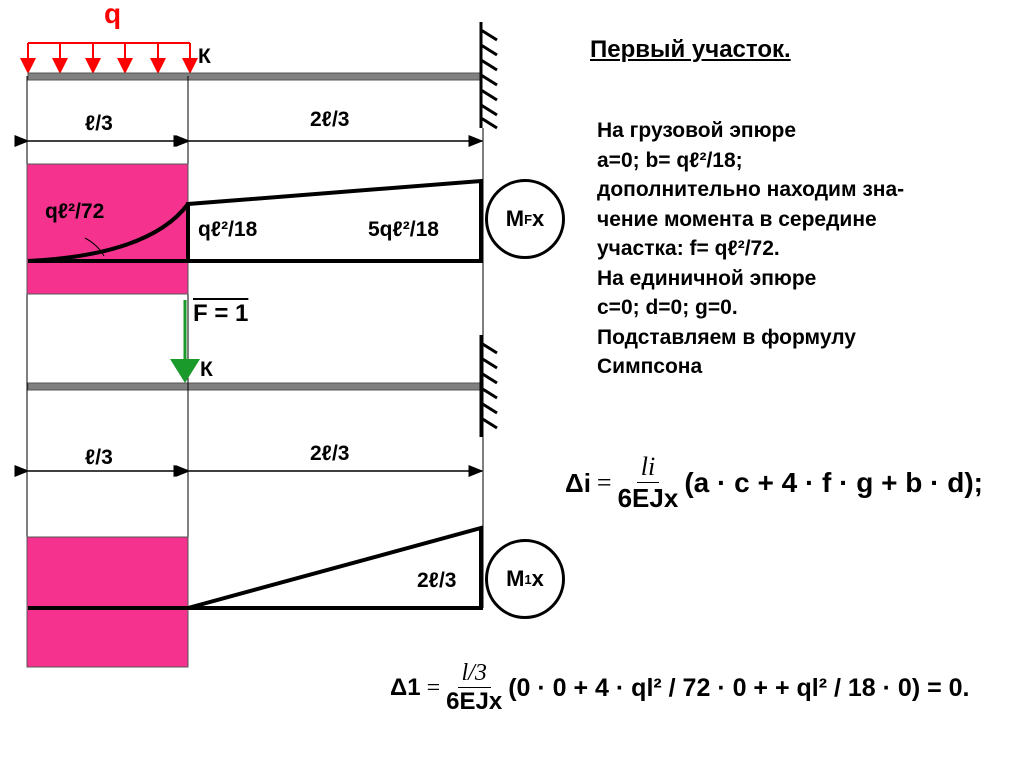  Describe the element at coordinates (405, 687) in the screenshot. I see `formula-lhs: Δ1` at that location.